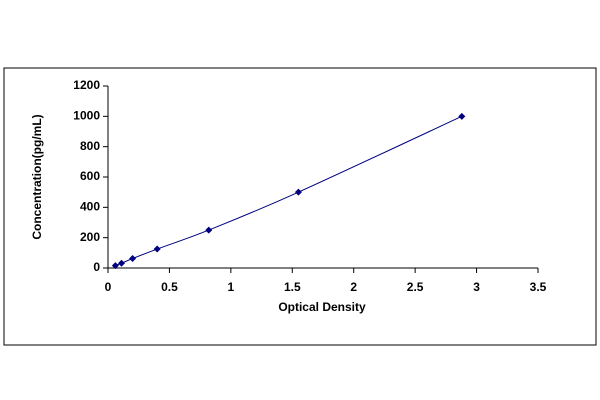  Describe the element at coordinates (37, 176) in the screenshot. I see `y-axis-label: Concentration(pg/mL)` at that location.